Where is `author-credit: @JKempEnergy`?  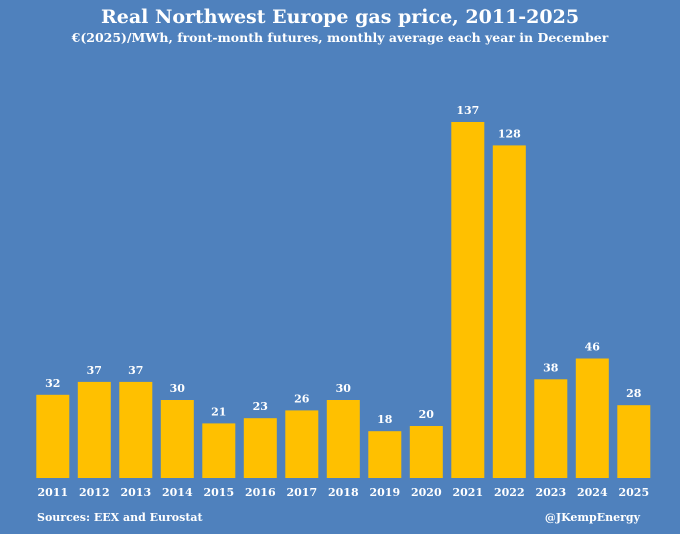 author-credit: @JKempEnergy is located at coordinates (592, 517).